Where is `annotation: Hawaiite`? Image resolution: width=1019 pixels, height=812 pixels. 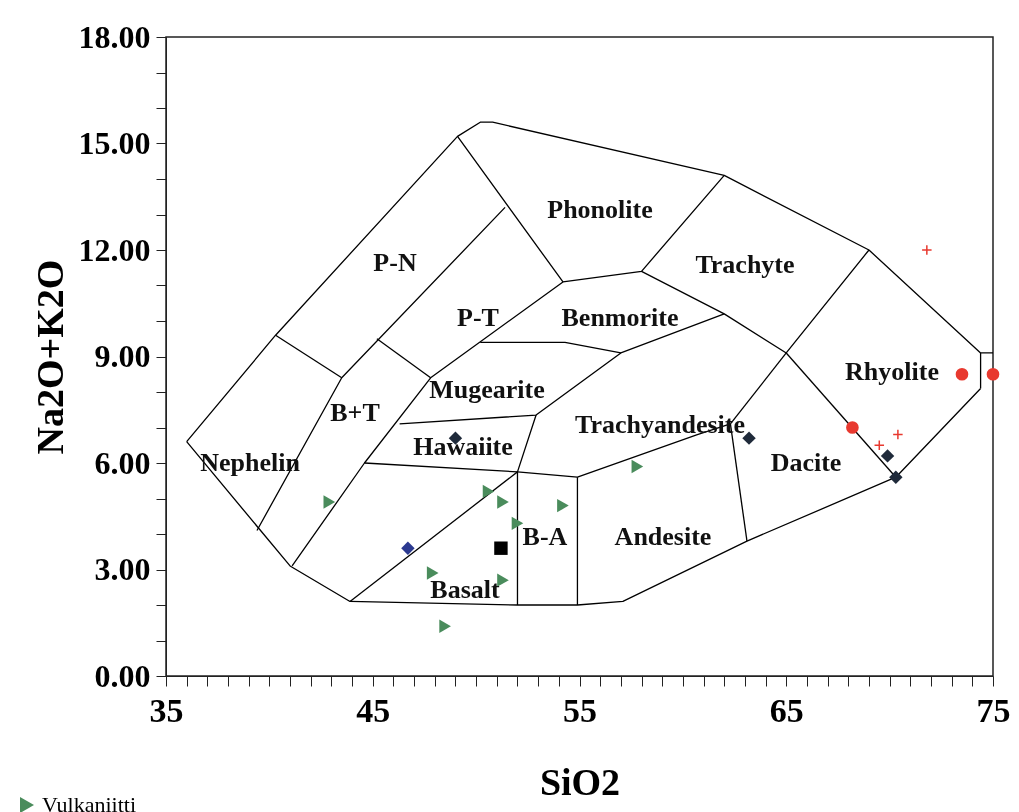 annotation: Hawaiite is located at coordinates (463, 446).